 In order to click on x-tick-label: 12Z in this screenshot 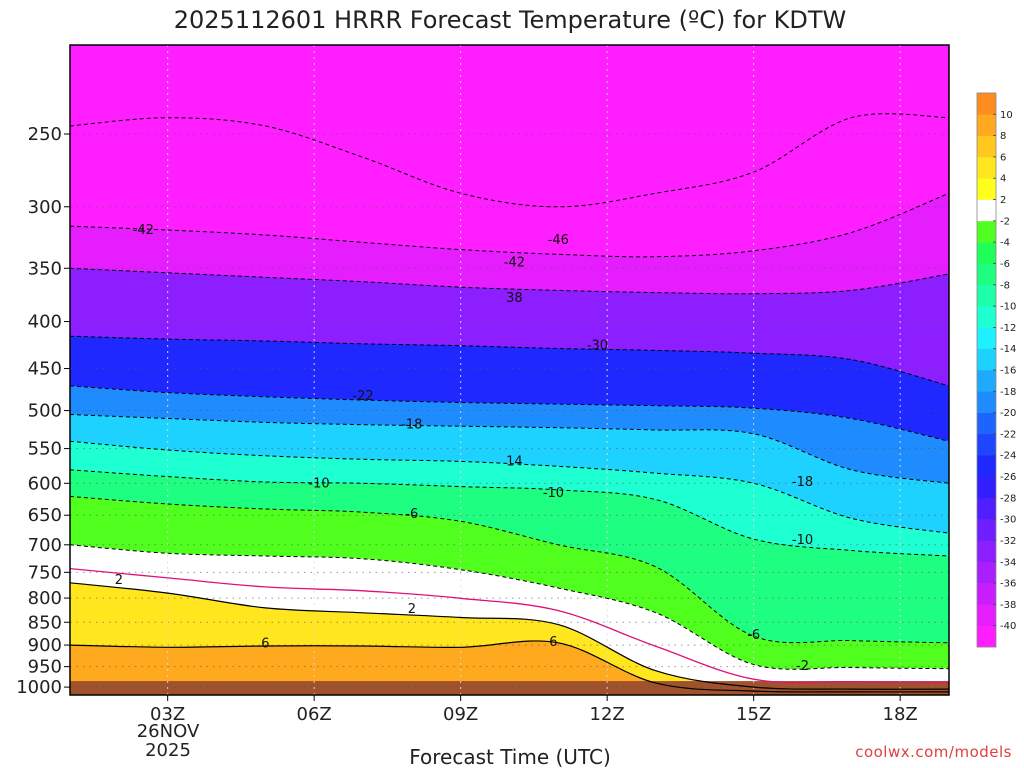, I will do `click(607, 714)`.